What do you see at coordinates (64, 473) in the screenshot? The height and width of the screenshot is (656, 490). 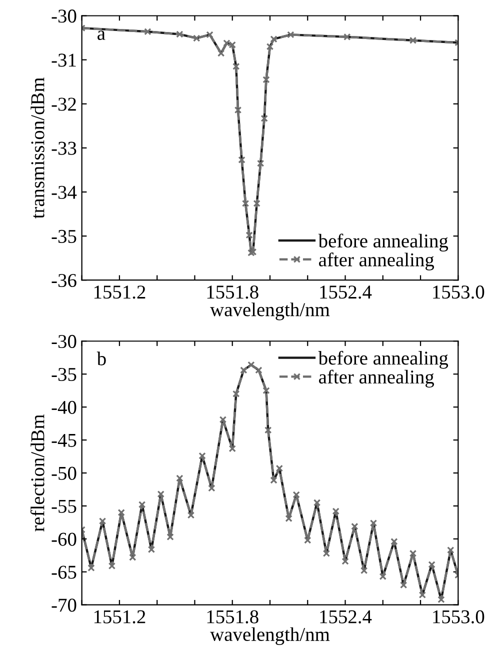 I see `y-tick-label: -50` at bounding box center [64, 473].